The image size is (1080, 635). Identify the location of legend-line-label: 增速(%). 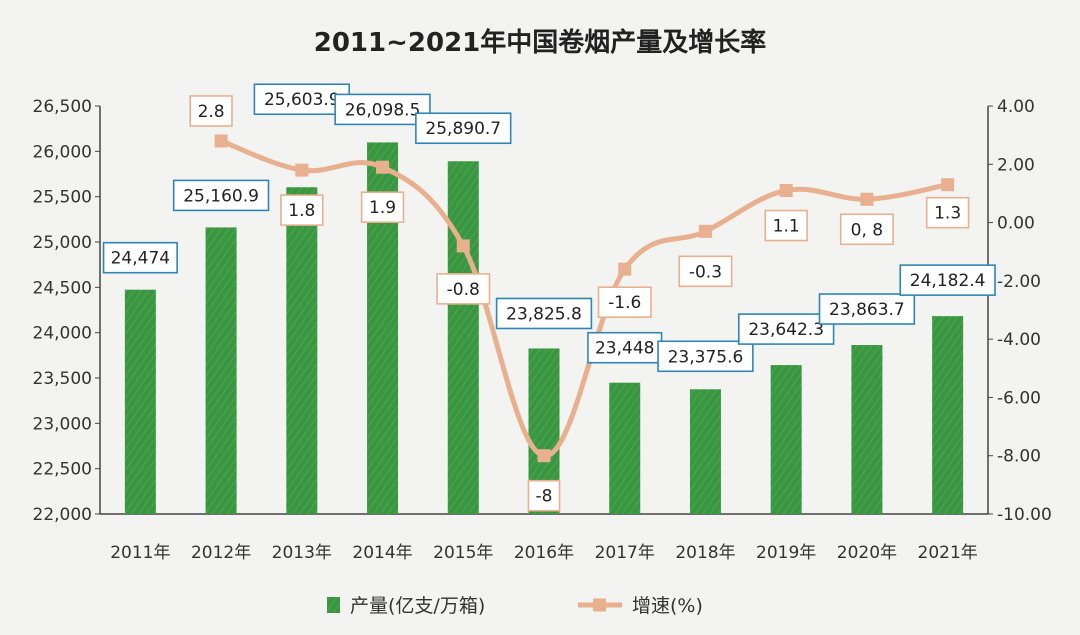
(667, 606).